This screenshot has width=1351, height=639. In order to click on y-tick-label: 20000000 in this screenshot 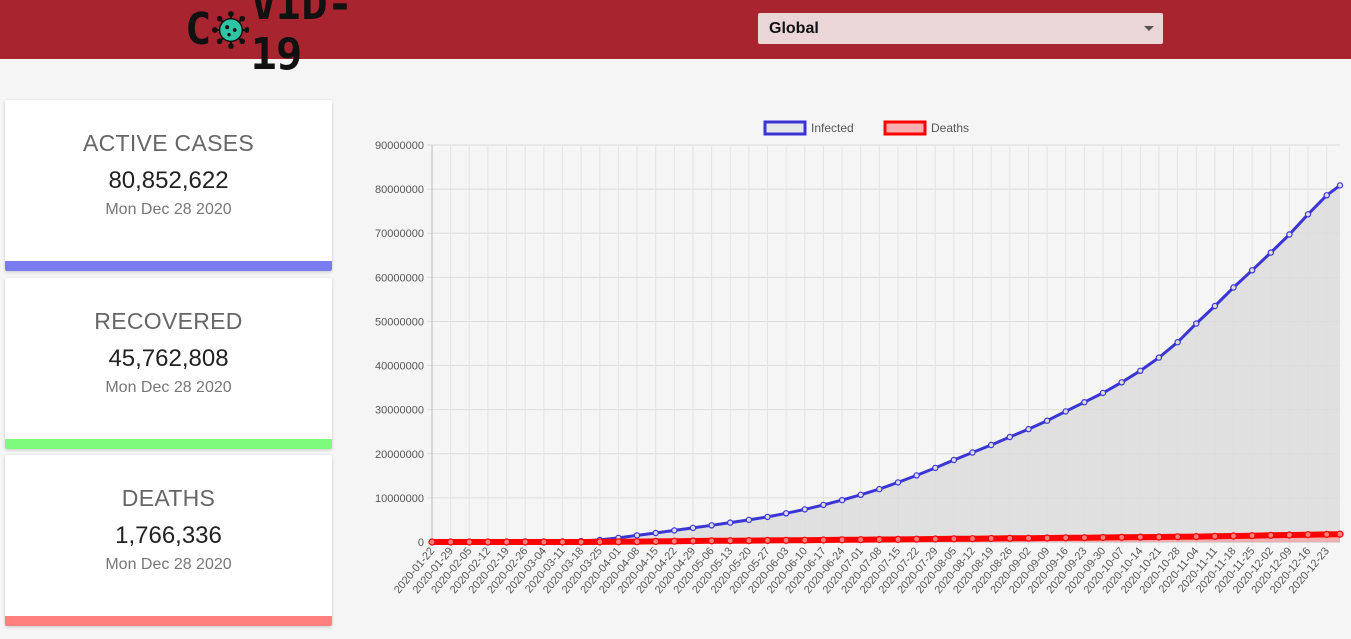, I will do `click(399, 455)`.